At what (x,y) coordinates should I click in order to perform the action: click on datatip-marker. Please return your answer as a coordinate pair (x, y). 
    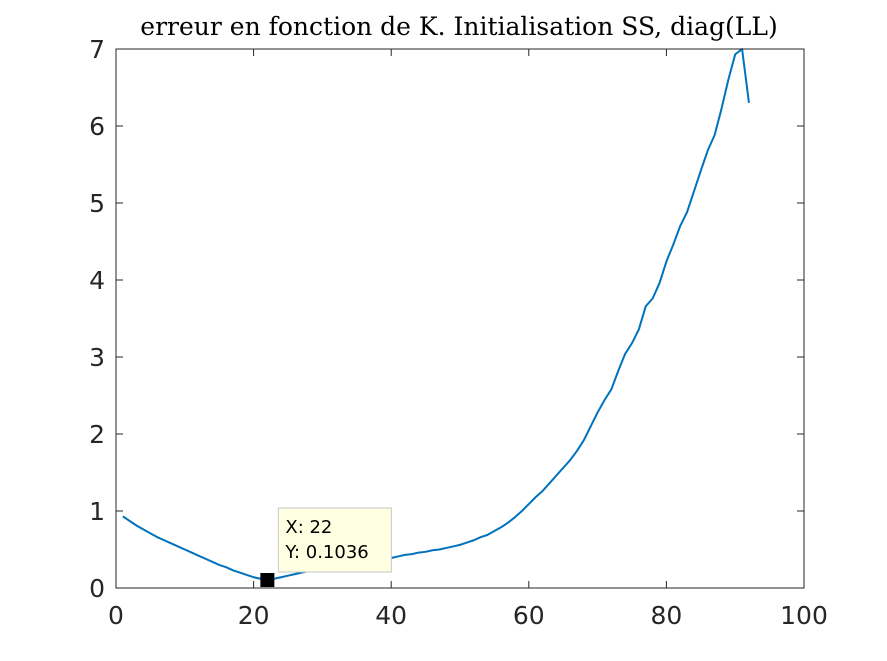
    Looking at the image, I should click on (267, 580).